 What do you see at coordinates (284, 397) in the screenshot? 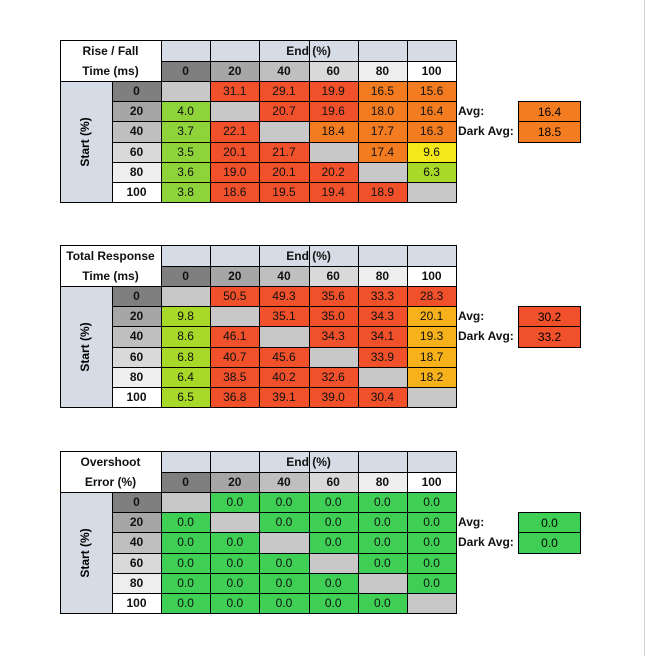
I see `data-cell: 39.1` at bounding box center [284, 397].